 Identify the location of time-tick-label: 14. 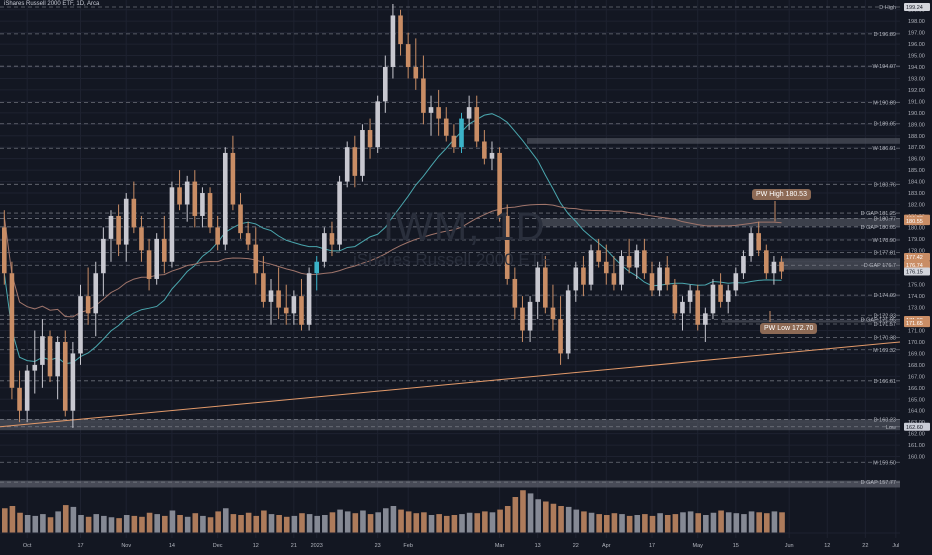
(172, 546).